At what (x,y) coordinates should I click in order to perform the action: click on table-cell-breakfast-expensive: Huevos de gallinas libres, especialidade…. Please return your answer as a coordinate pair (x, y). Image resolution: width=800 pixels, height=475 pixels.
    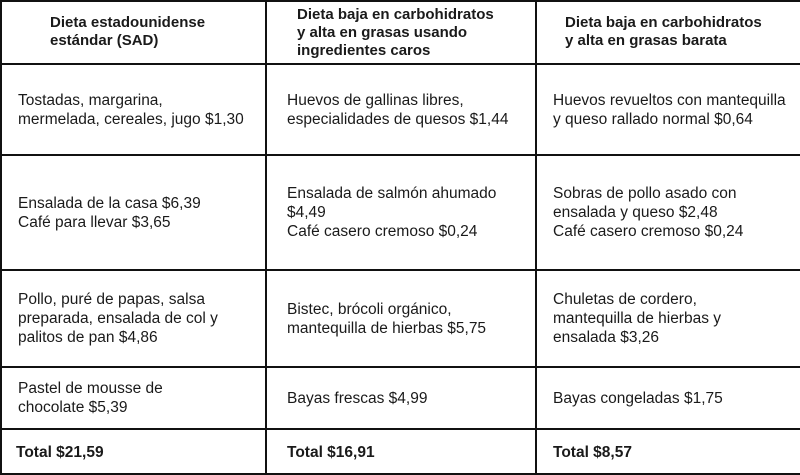
    Looking at the image, I should click on (402, 110).